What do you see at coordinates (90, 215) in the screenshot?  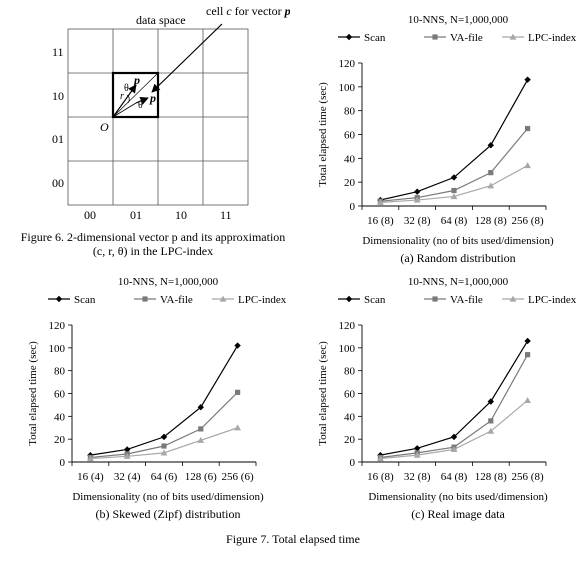 I see `x-tick-00: 00` at bounding box center [90, 215].